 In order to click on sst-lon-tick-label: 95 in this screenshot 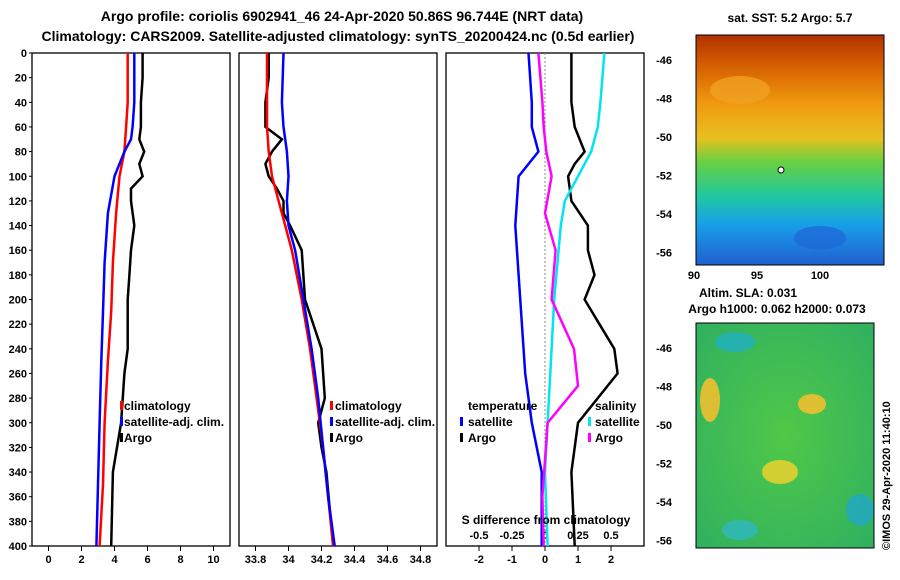, I will do `click(757, 276)`.